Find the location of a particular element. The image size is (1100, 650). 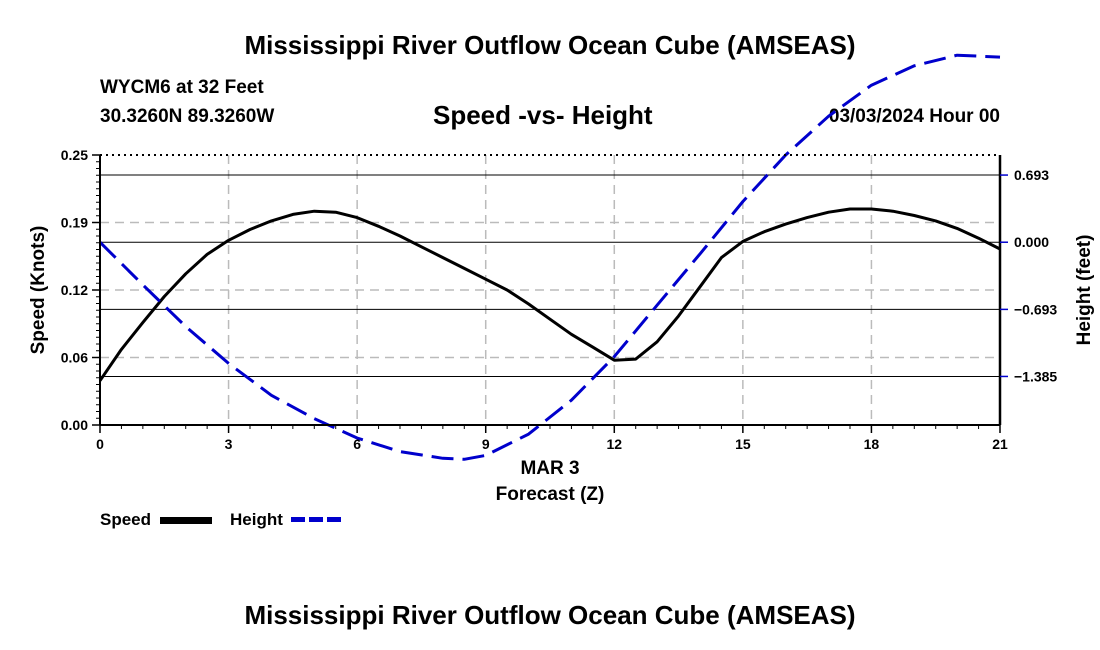

x-tick-label: 6 is located at coordinates (357, 444).